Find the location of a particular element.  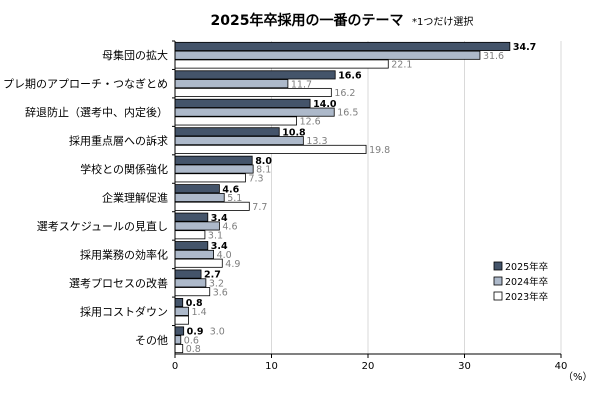

category-label: 採用業務の効率化 is located at coordinates (124, 254).